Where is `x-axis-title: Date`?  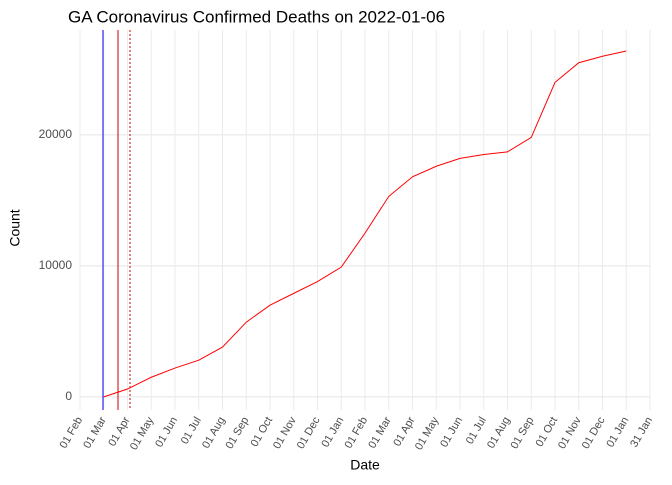 x-axis-title: Date is located at coordinates (365, 465).